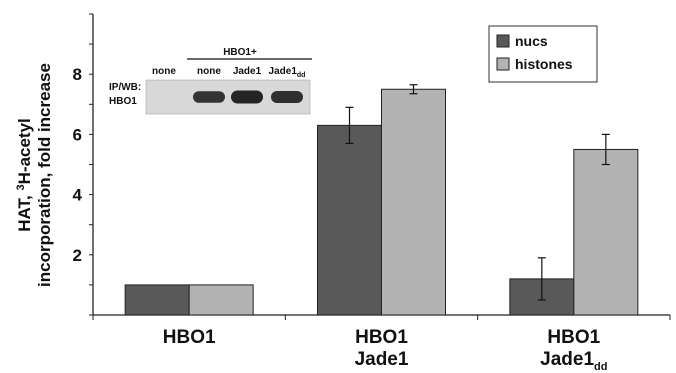 This screenshot has width=676, height=373. Describe the element at coordinates (240, 52) in the screenshot. I see `inset-group-label: HBO1+` at that location.